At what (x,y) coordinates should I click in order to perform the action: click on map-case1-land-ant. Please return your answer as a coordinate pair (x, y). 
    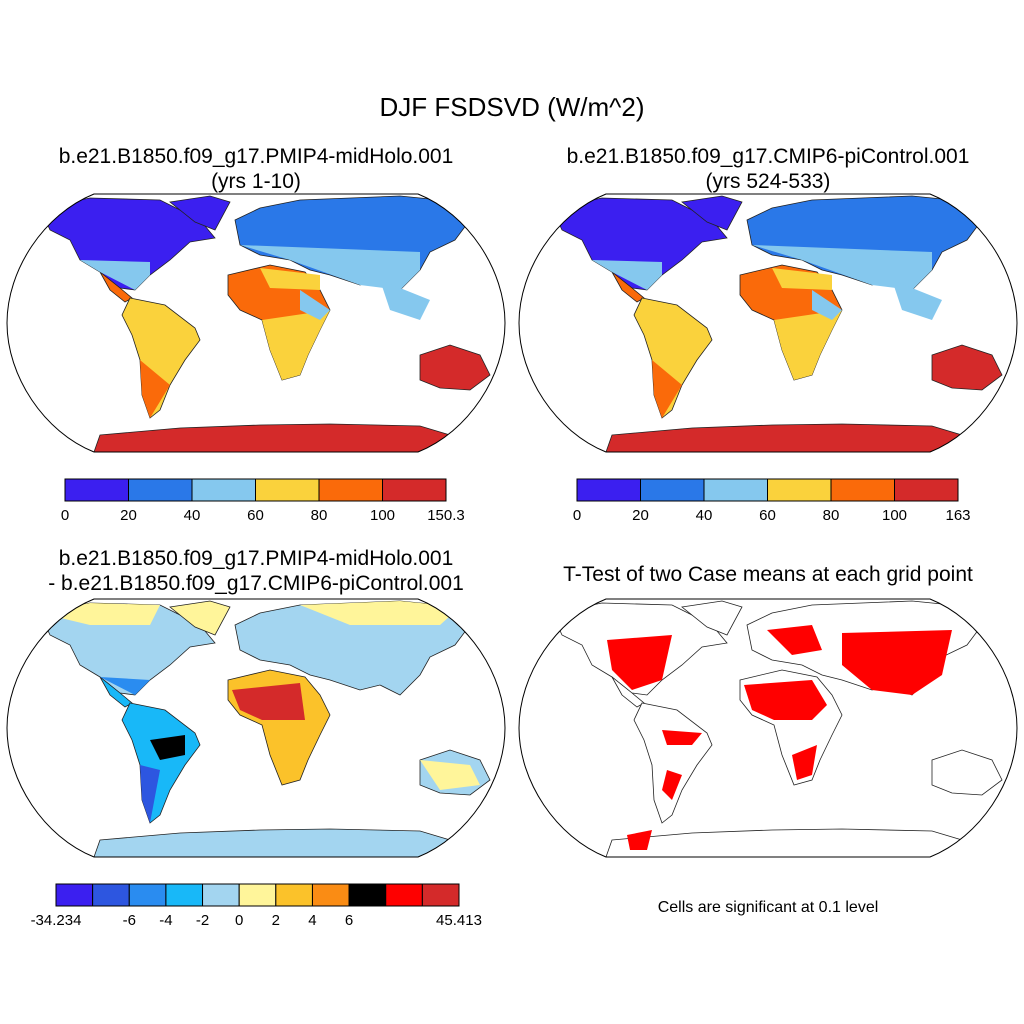
    Looking at the image, I should click on (272, 437).